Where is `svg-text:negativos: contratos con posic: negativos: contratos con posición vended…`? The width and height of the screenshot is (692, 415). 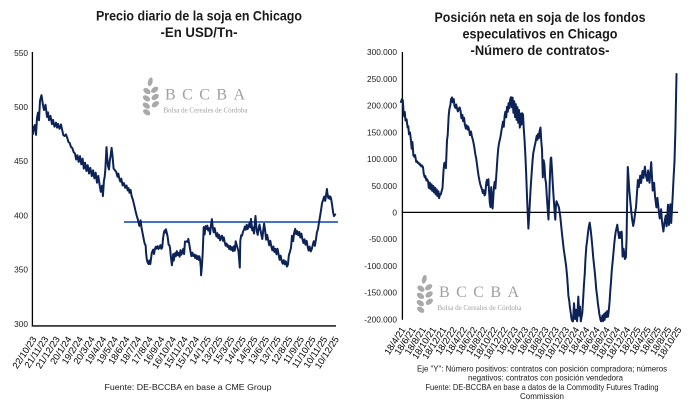 svg-text:negativos: contratos con posic: negativos: contratos con posición vended… is located at coordinates (545, 378).